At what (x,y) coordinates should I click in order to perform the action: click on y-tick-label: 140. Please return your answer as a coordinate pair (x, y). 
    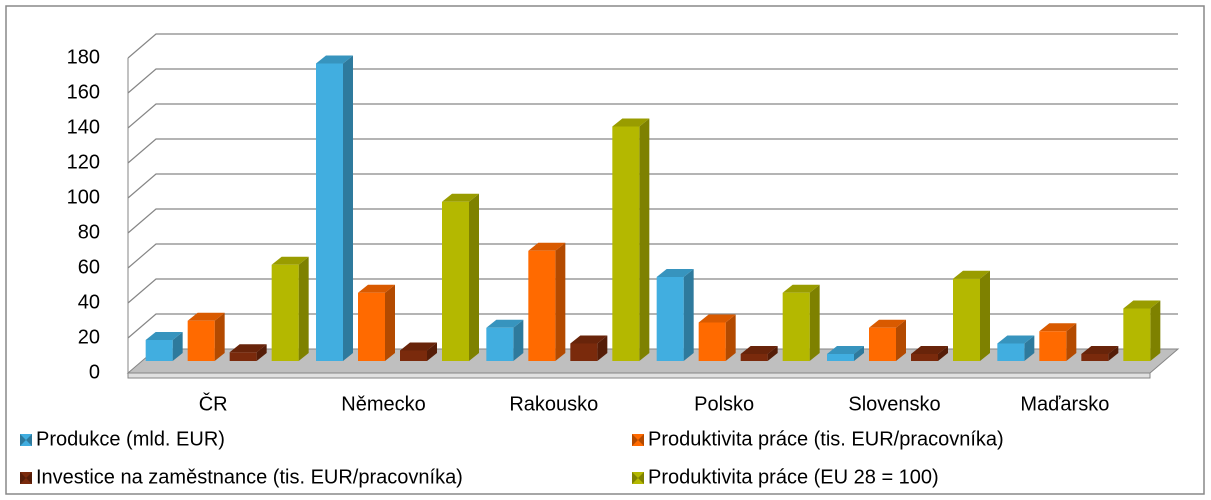
    Looking at the image, I should click on (83, 127).